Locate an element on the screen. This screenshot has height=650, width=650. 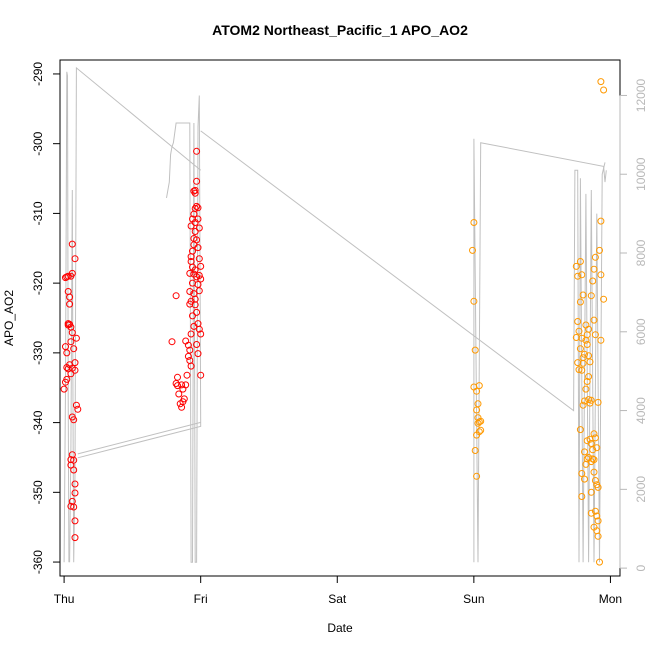
y-tick-label: -340 is located at coordinates (38, 422).